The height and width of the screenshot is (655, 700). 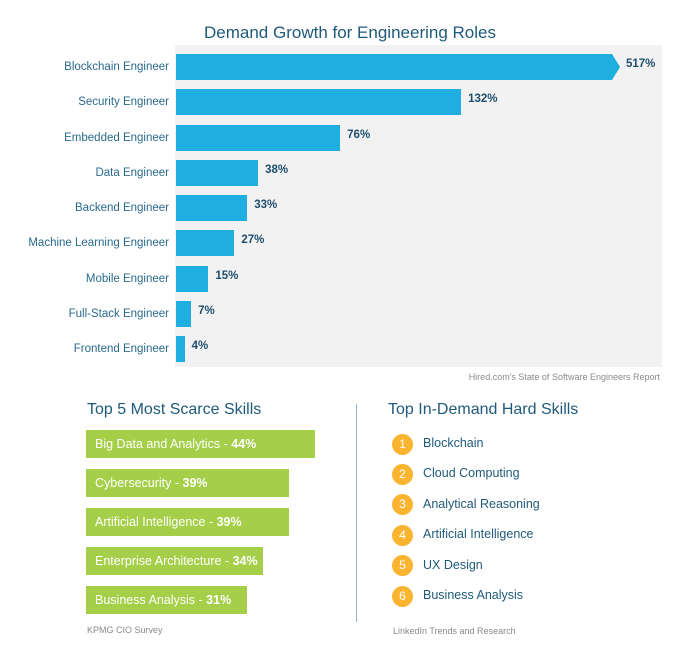 I want to click on skill-label: Cybersecurity -, so click(x=139, y=483).